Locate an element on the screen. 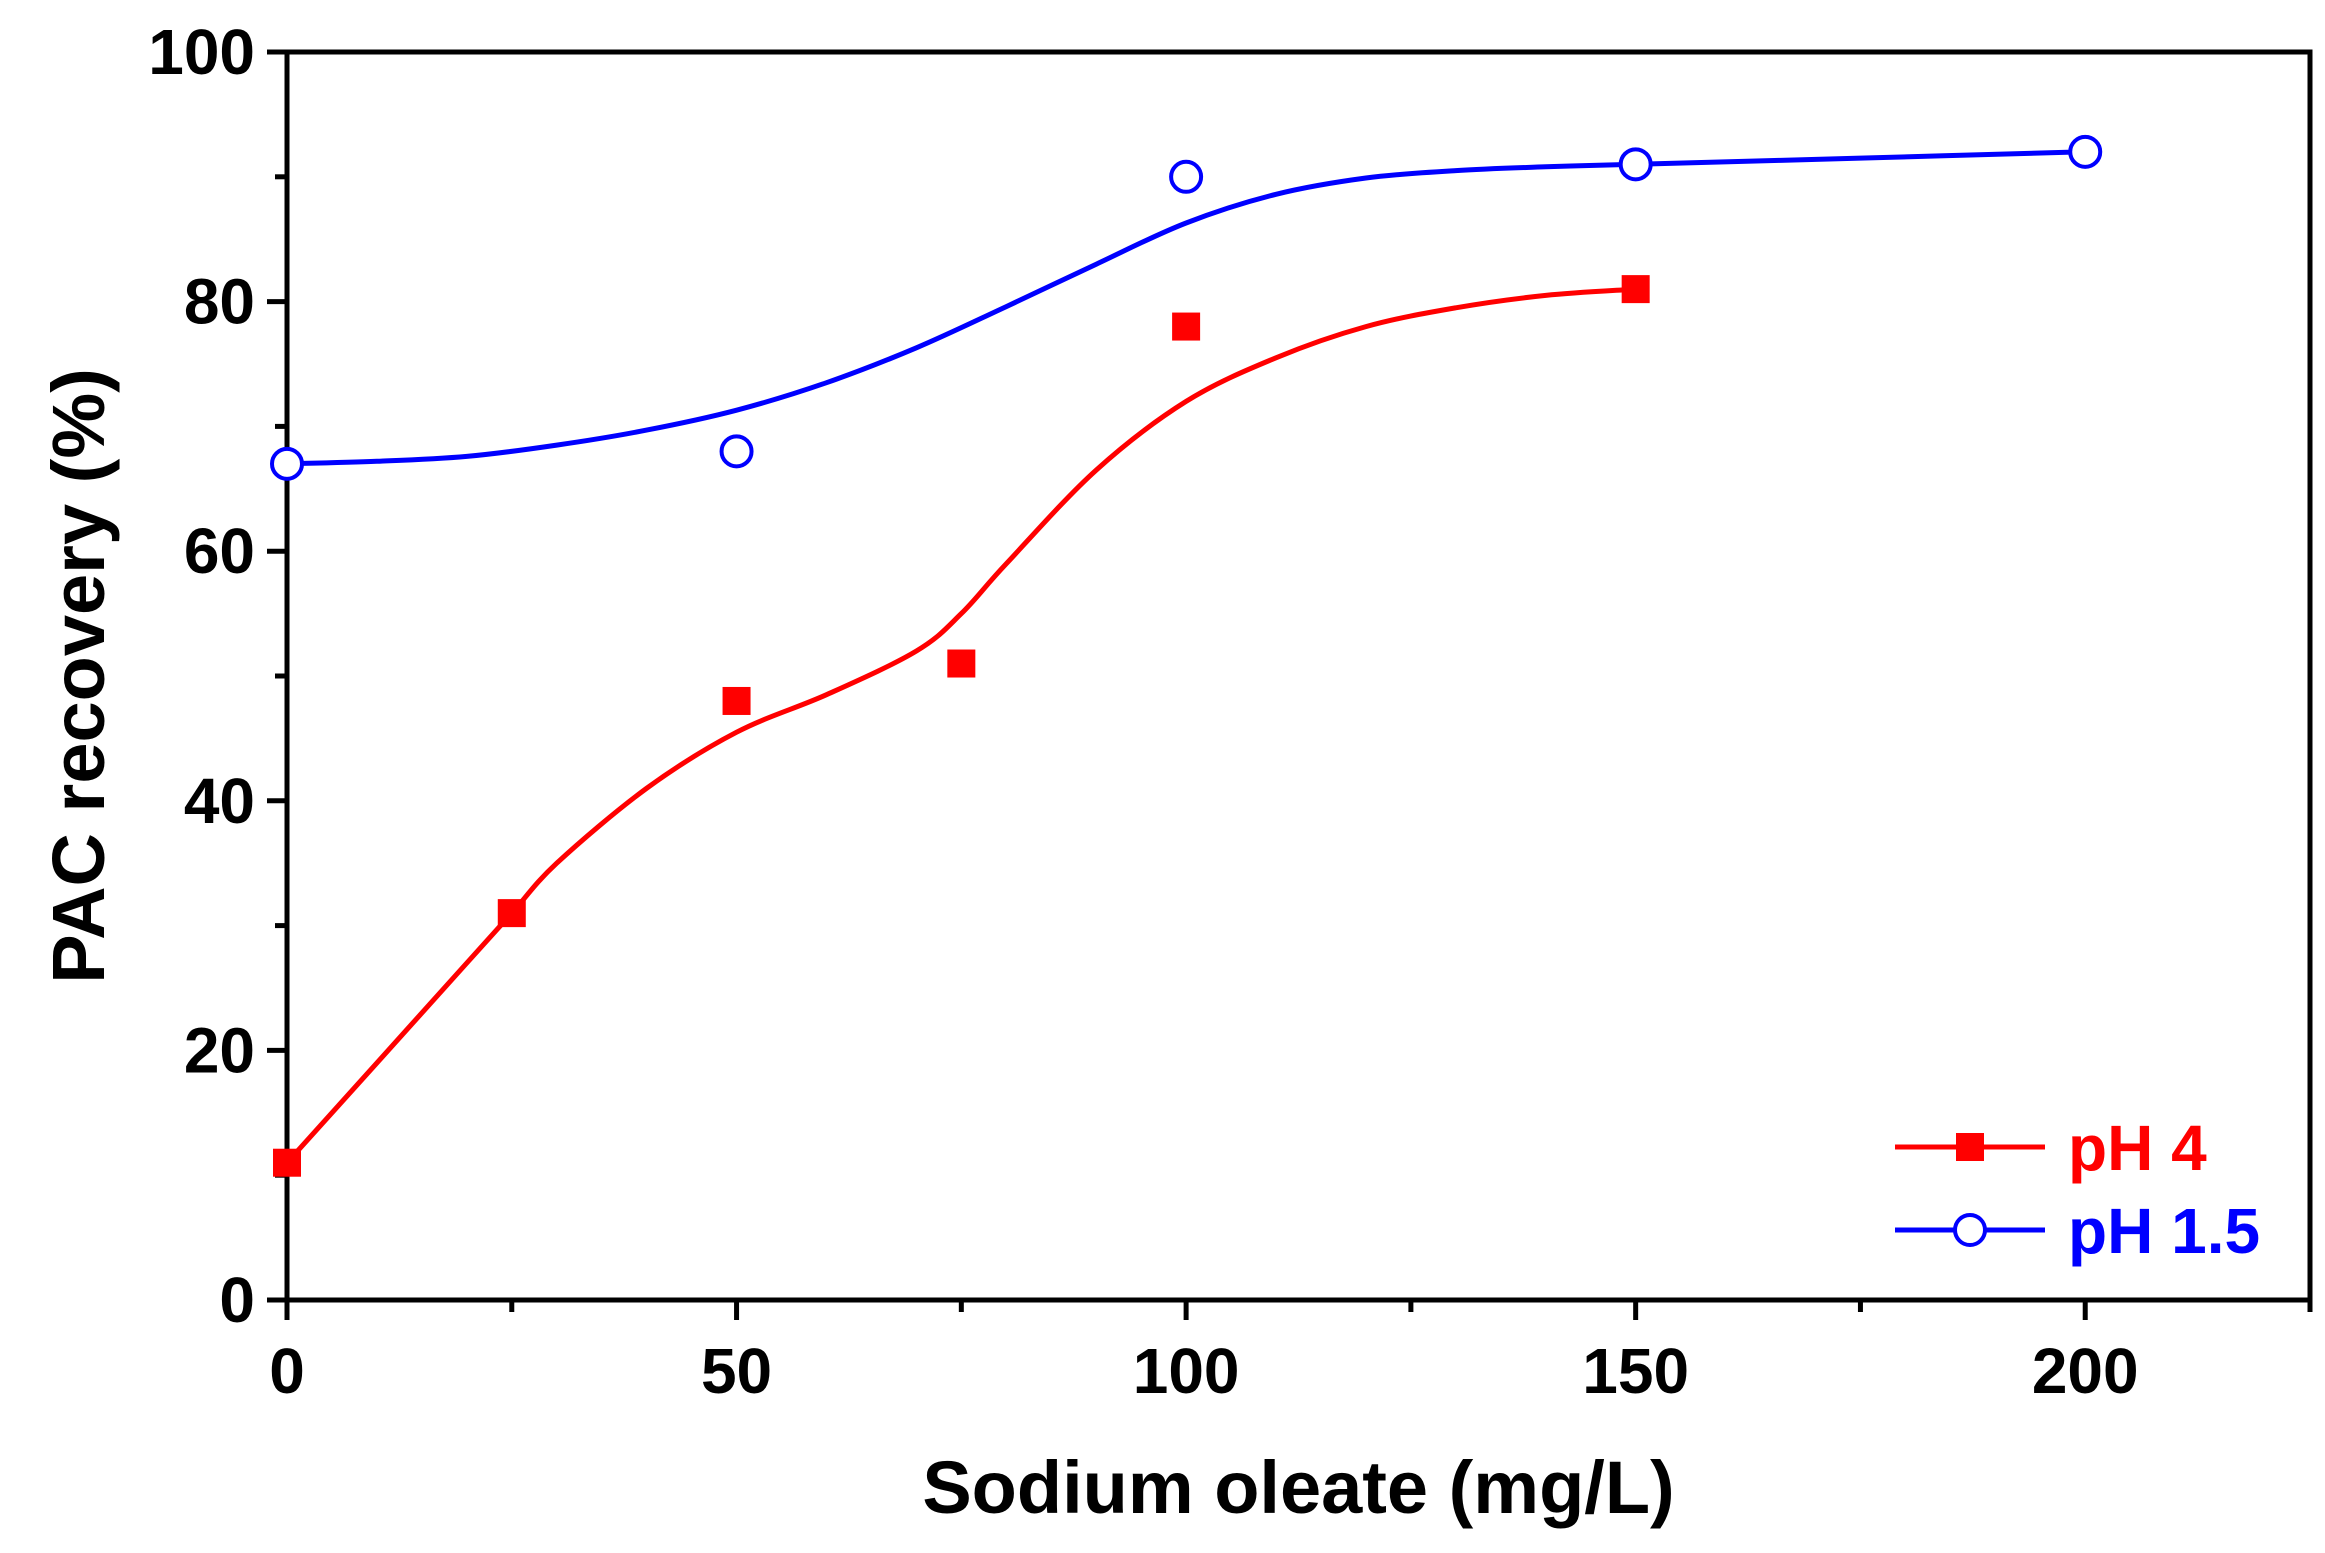 The image size is (2325, 1553). y-axis-tick-labels: 0 20 40 60 80 100 is located at coordinates (201, 676).